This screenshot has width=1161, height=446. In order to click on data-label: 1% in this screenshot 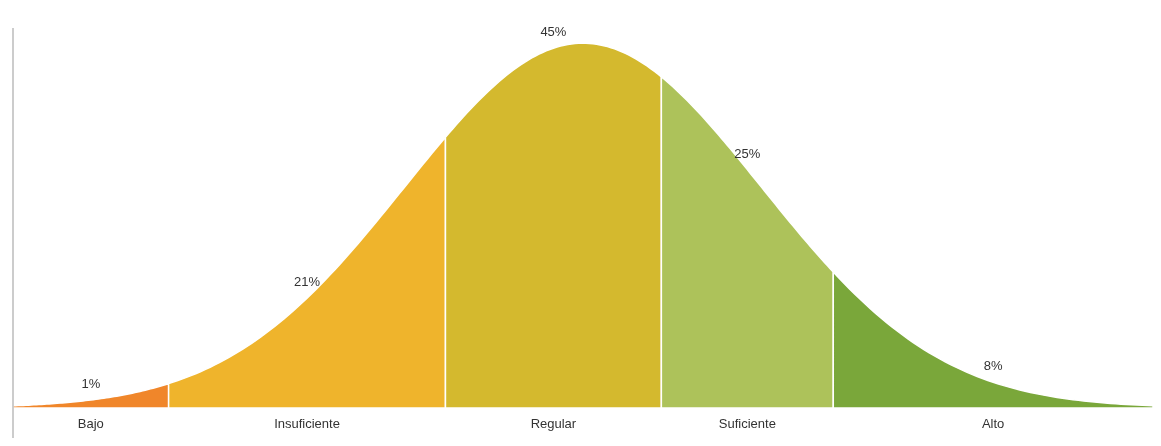, I will do `click(91, 383)`.